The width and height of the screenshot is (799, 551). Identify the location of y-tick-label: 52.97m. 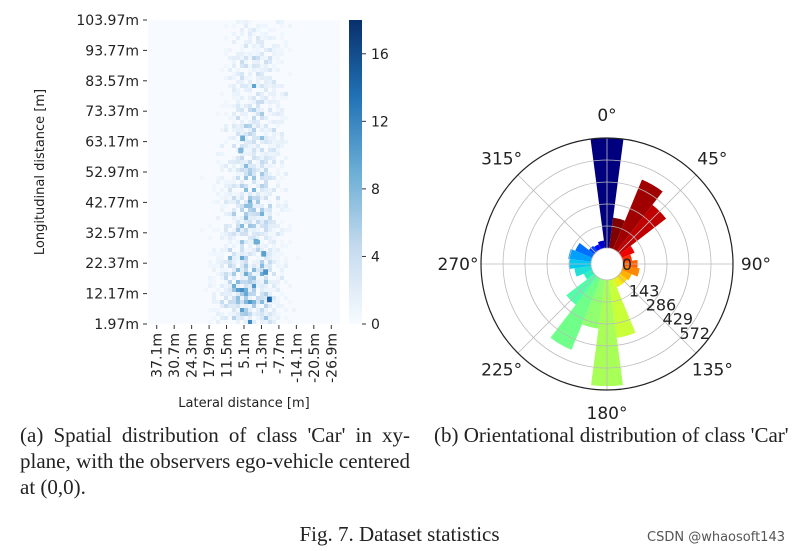
(112, 173).